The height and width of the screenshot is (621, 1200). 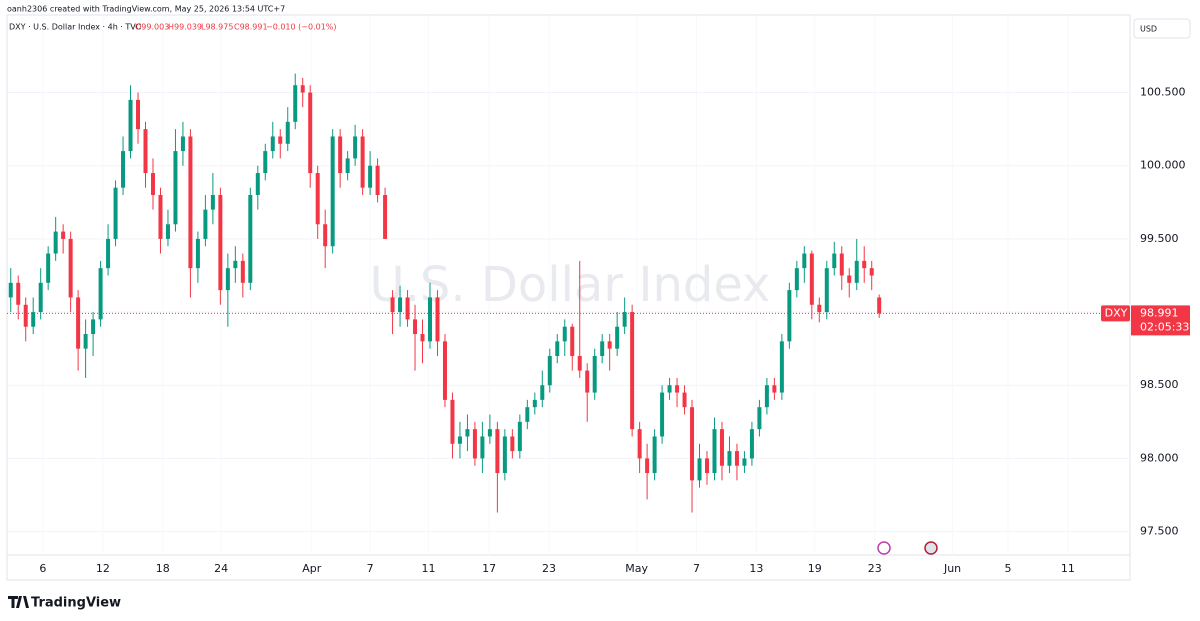 What do you see at coordinates (185, 27) in the screenshot?
I see `ohlc-high: H99.039` at bounding box center [185, 27].